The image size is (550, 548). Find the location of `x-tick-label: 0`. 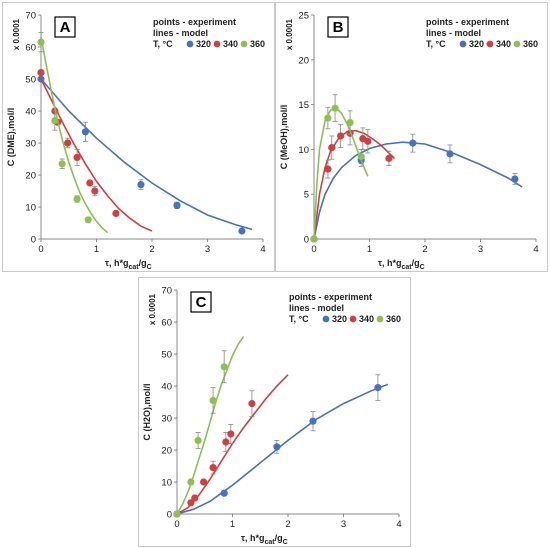

x-tick-label: 0 is located at coordinates (40, 249).